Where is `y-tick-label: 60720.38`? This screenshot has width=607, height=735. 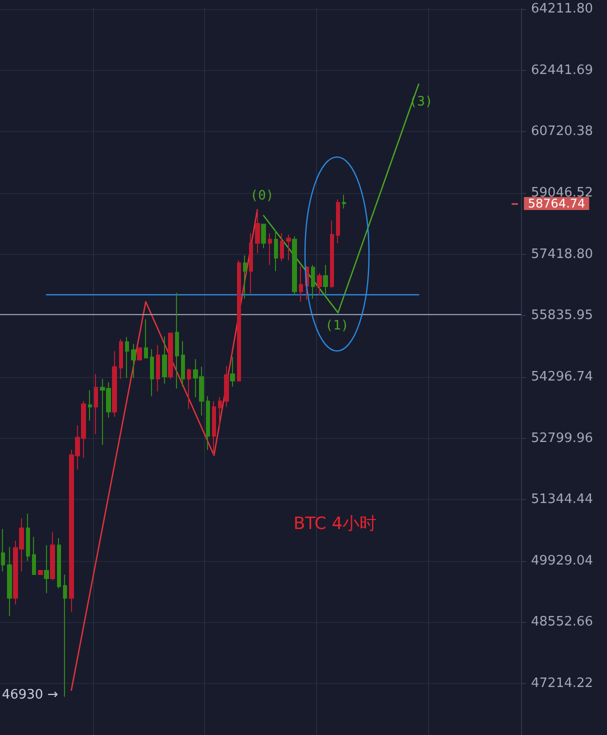 y-tick-label: 60720.38 is located at coordinates (562, 132).